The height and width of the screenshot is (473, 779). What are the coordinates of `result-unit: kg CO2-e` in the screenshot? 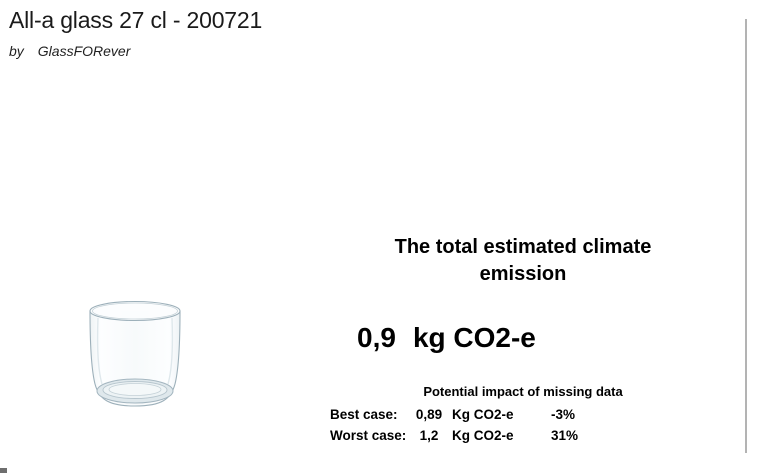 It's located at (474, 337).